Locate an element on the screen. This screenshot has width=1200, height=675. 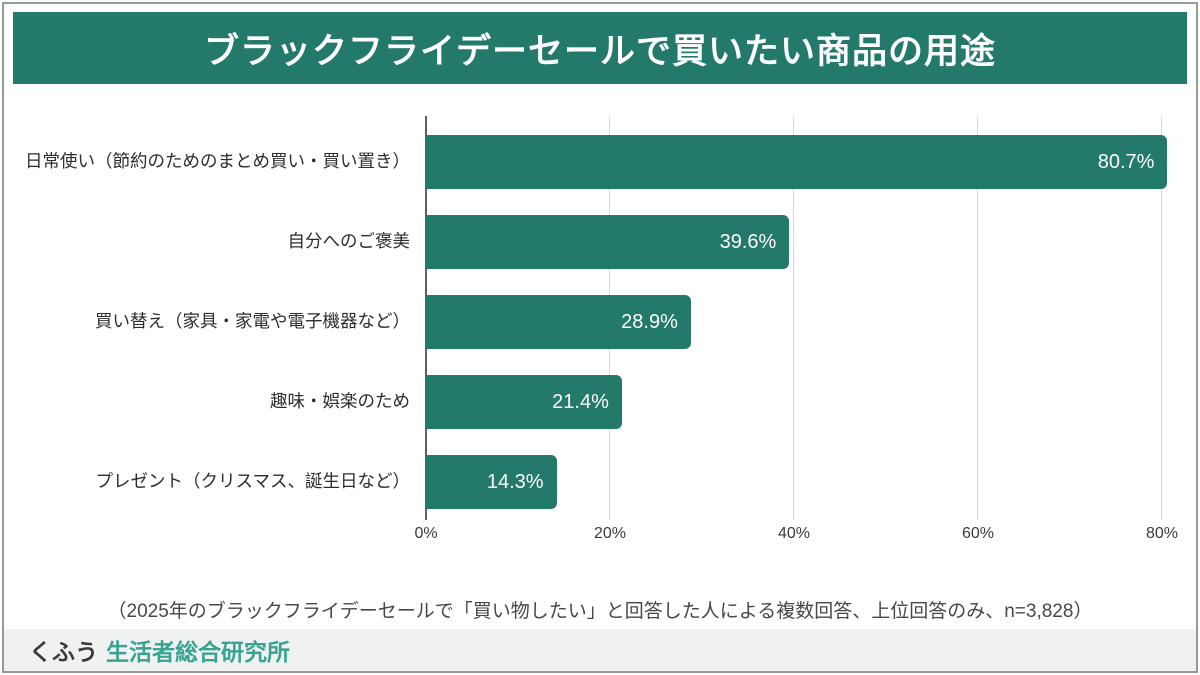
value-label: 14.3% is located at coordinates (515, 481).